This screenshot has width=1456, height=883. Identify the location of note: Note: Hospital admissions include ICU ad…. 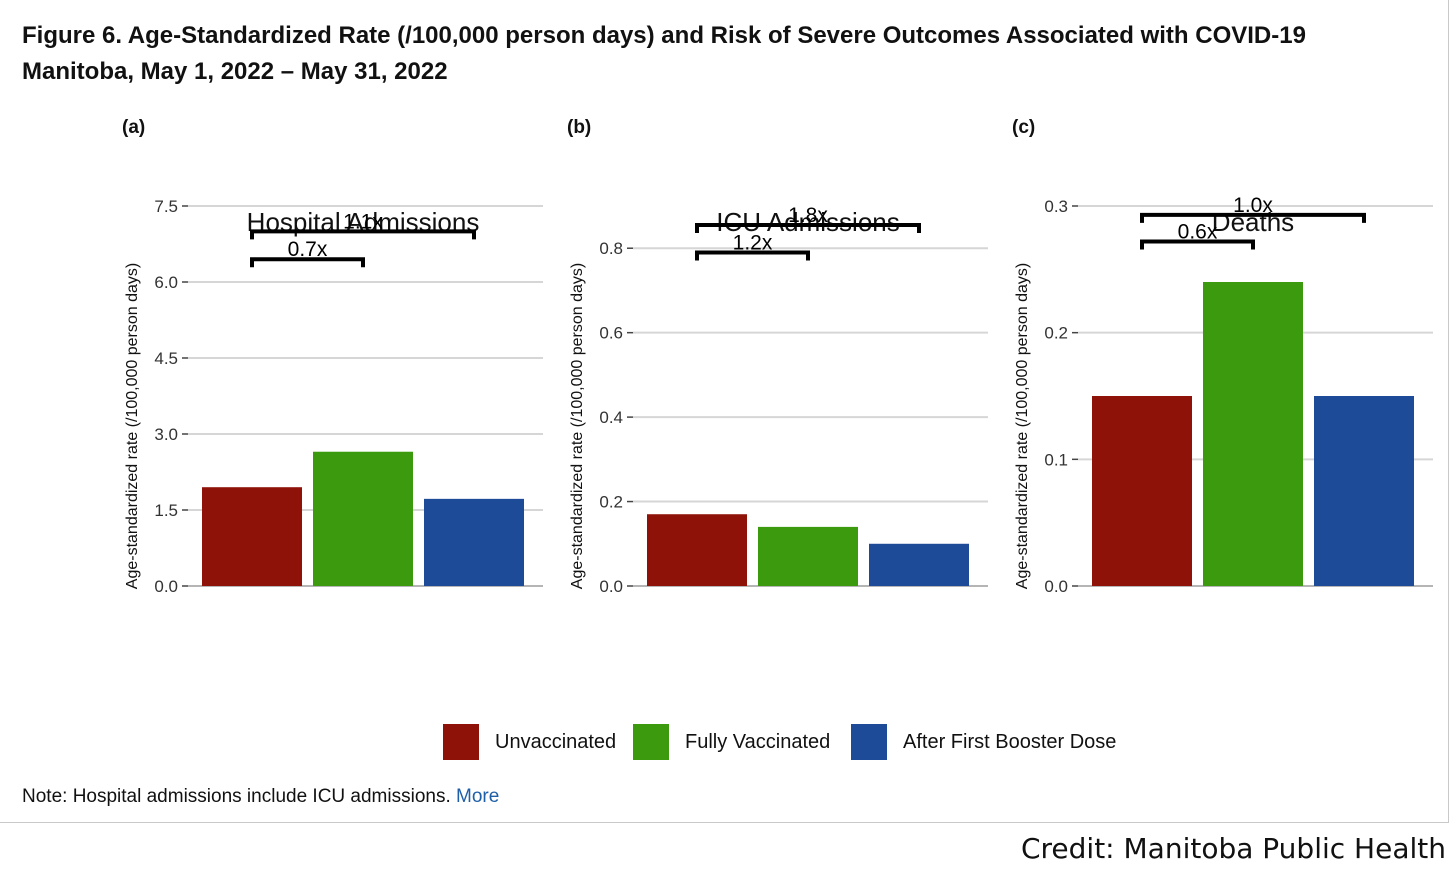
(260, 797).